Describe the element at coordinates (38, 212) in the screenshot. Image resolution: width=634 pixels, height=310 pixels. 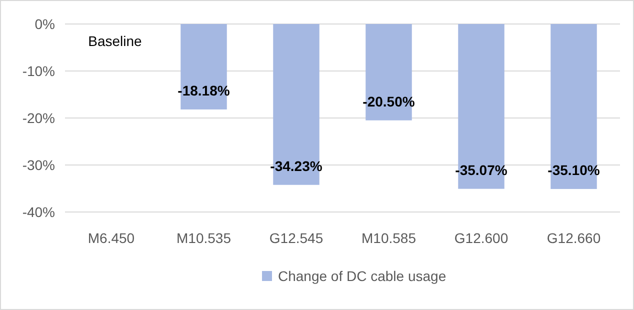
I see `y-tick-label: -40%` at that location.